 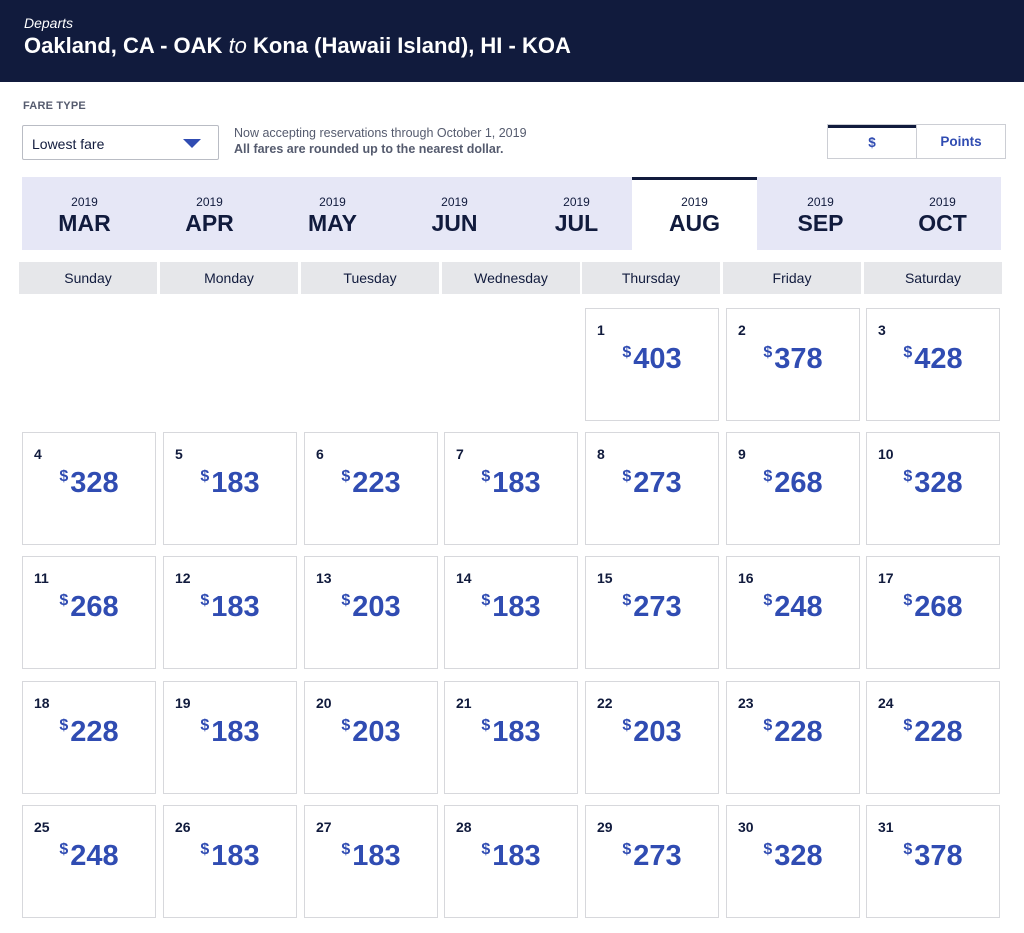 I want to click on calendar-day-cell: 2 $378, so click(x=793, y=364).